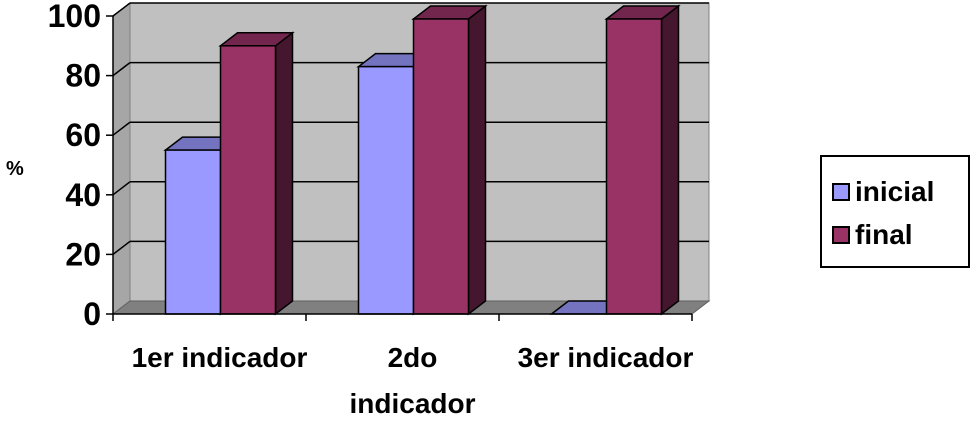  I want to click on y-tick-label: 80, so click(83, 76).